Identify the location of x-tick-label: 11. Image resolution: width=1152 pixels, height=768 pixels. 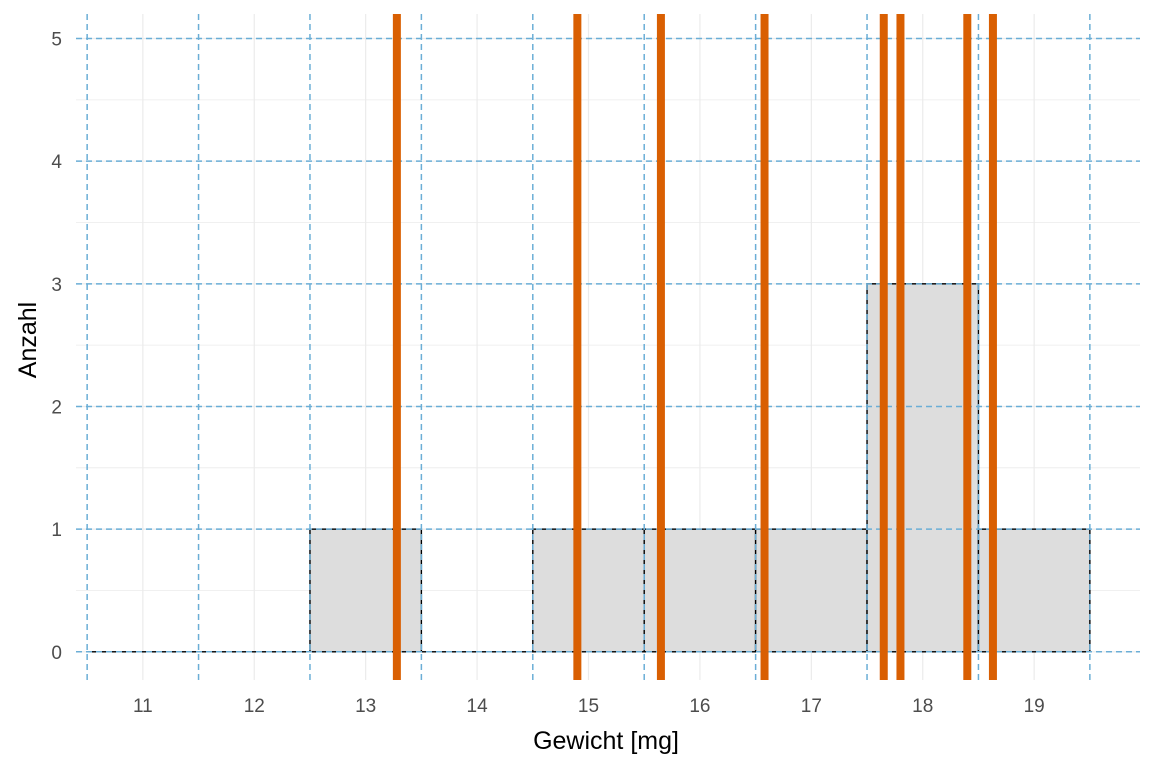
(143, 706).